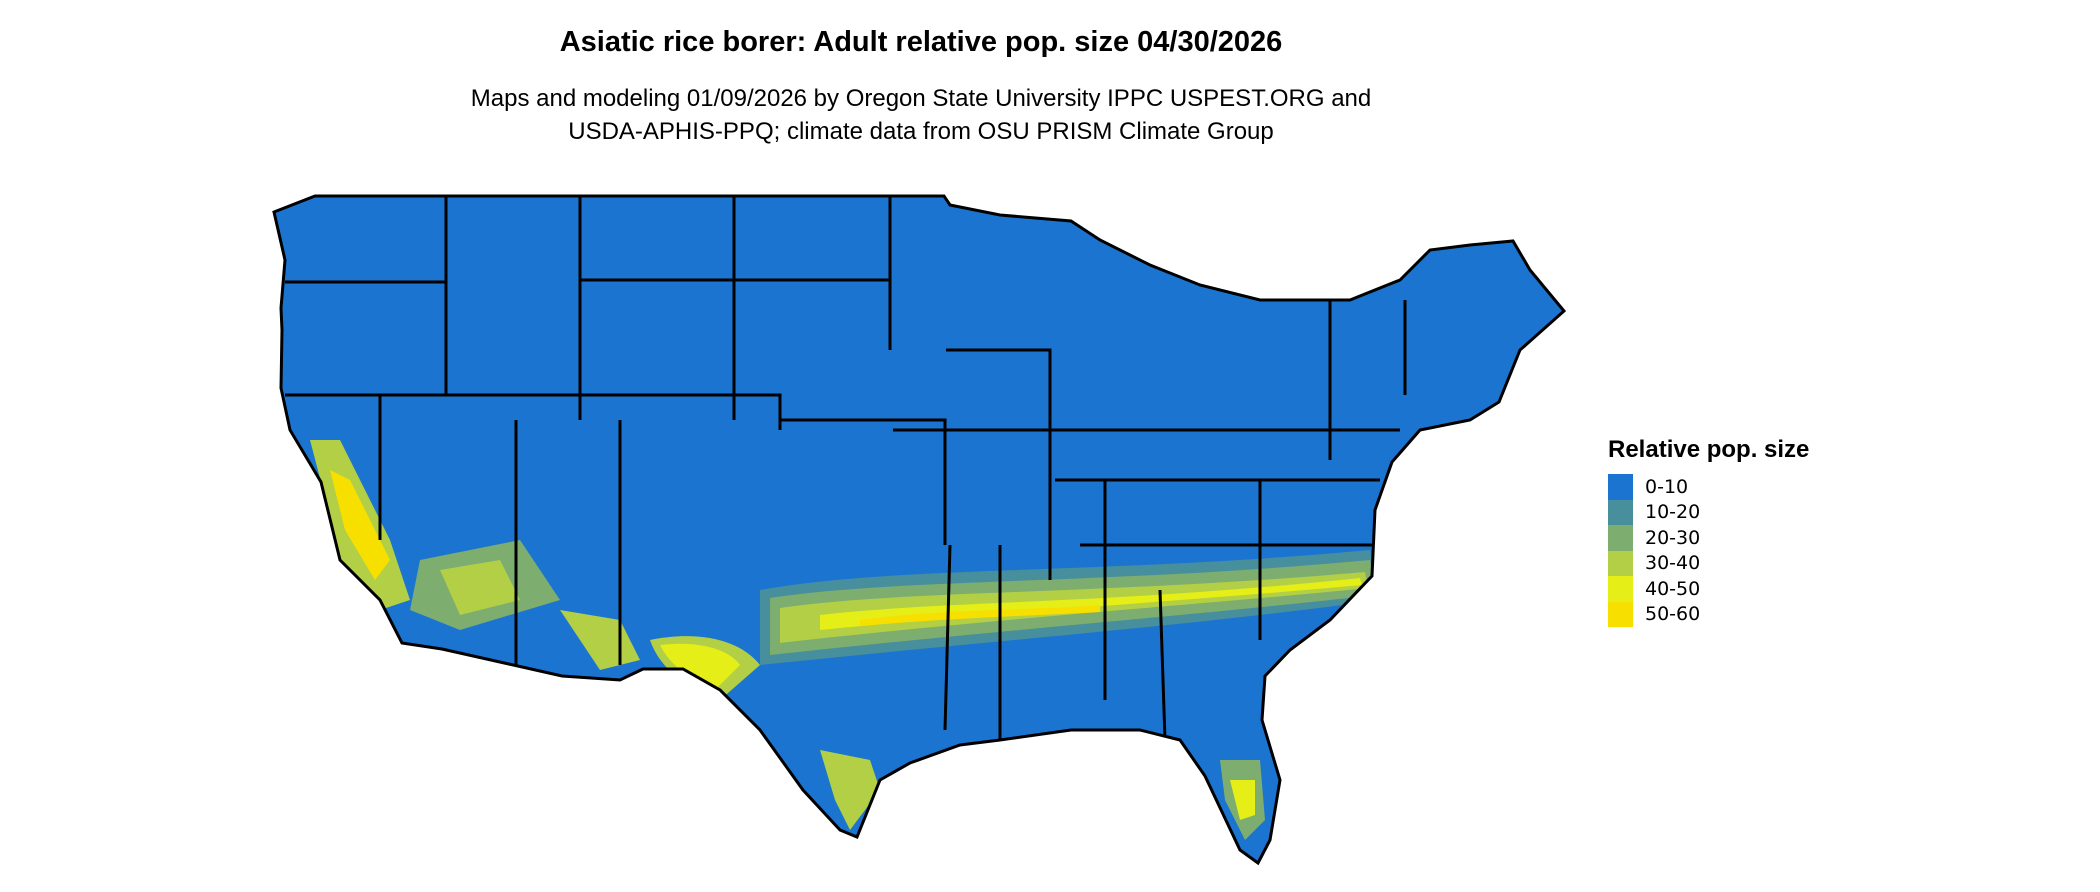 The width and height of the screenshot is (2100, 892). I want to click on legend-item: 20-30, so click(1708, 538).